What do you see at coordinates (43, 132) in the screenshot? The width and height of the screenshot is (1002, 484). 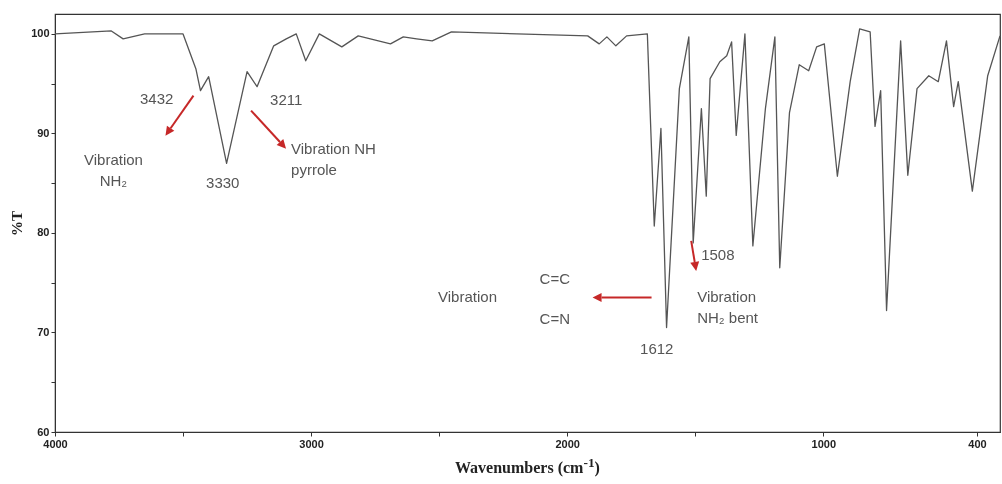 I see `y-tick-label: 90` at bounding box center [43, 132].